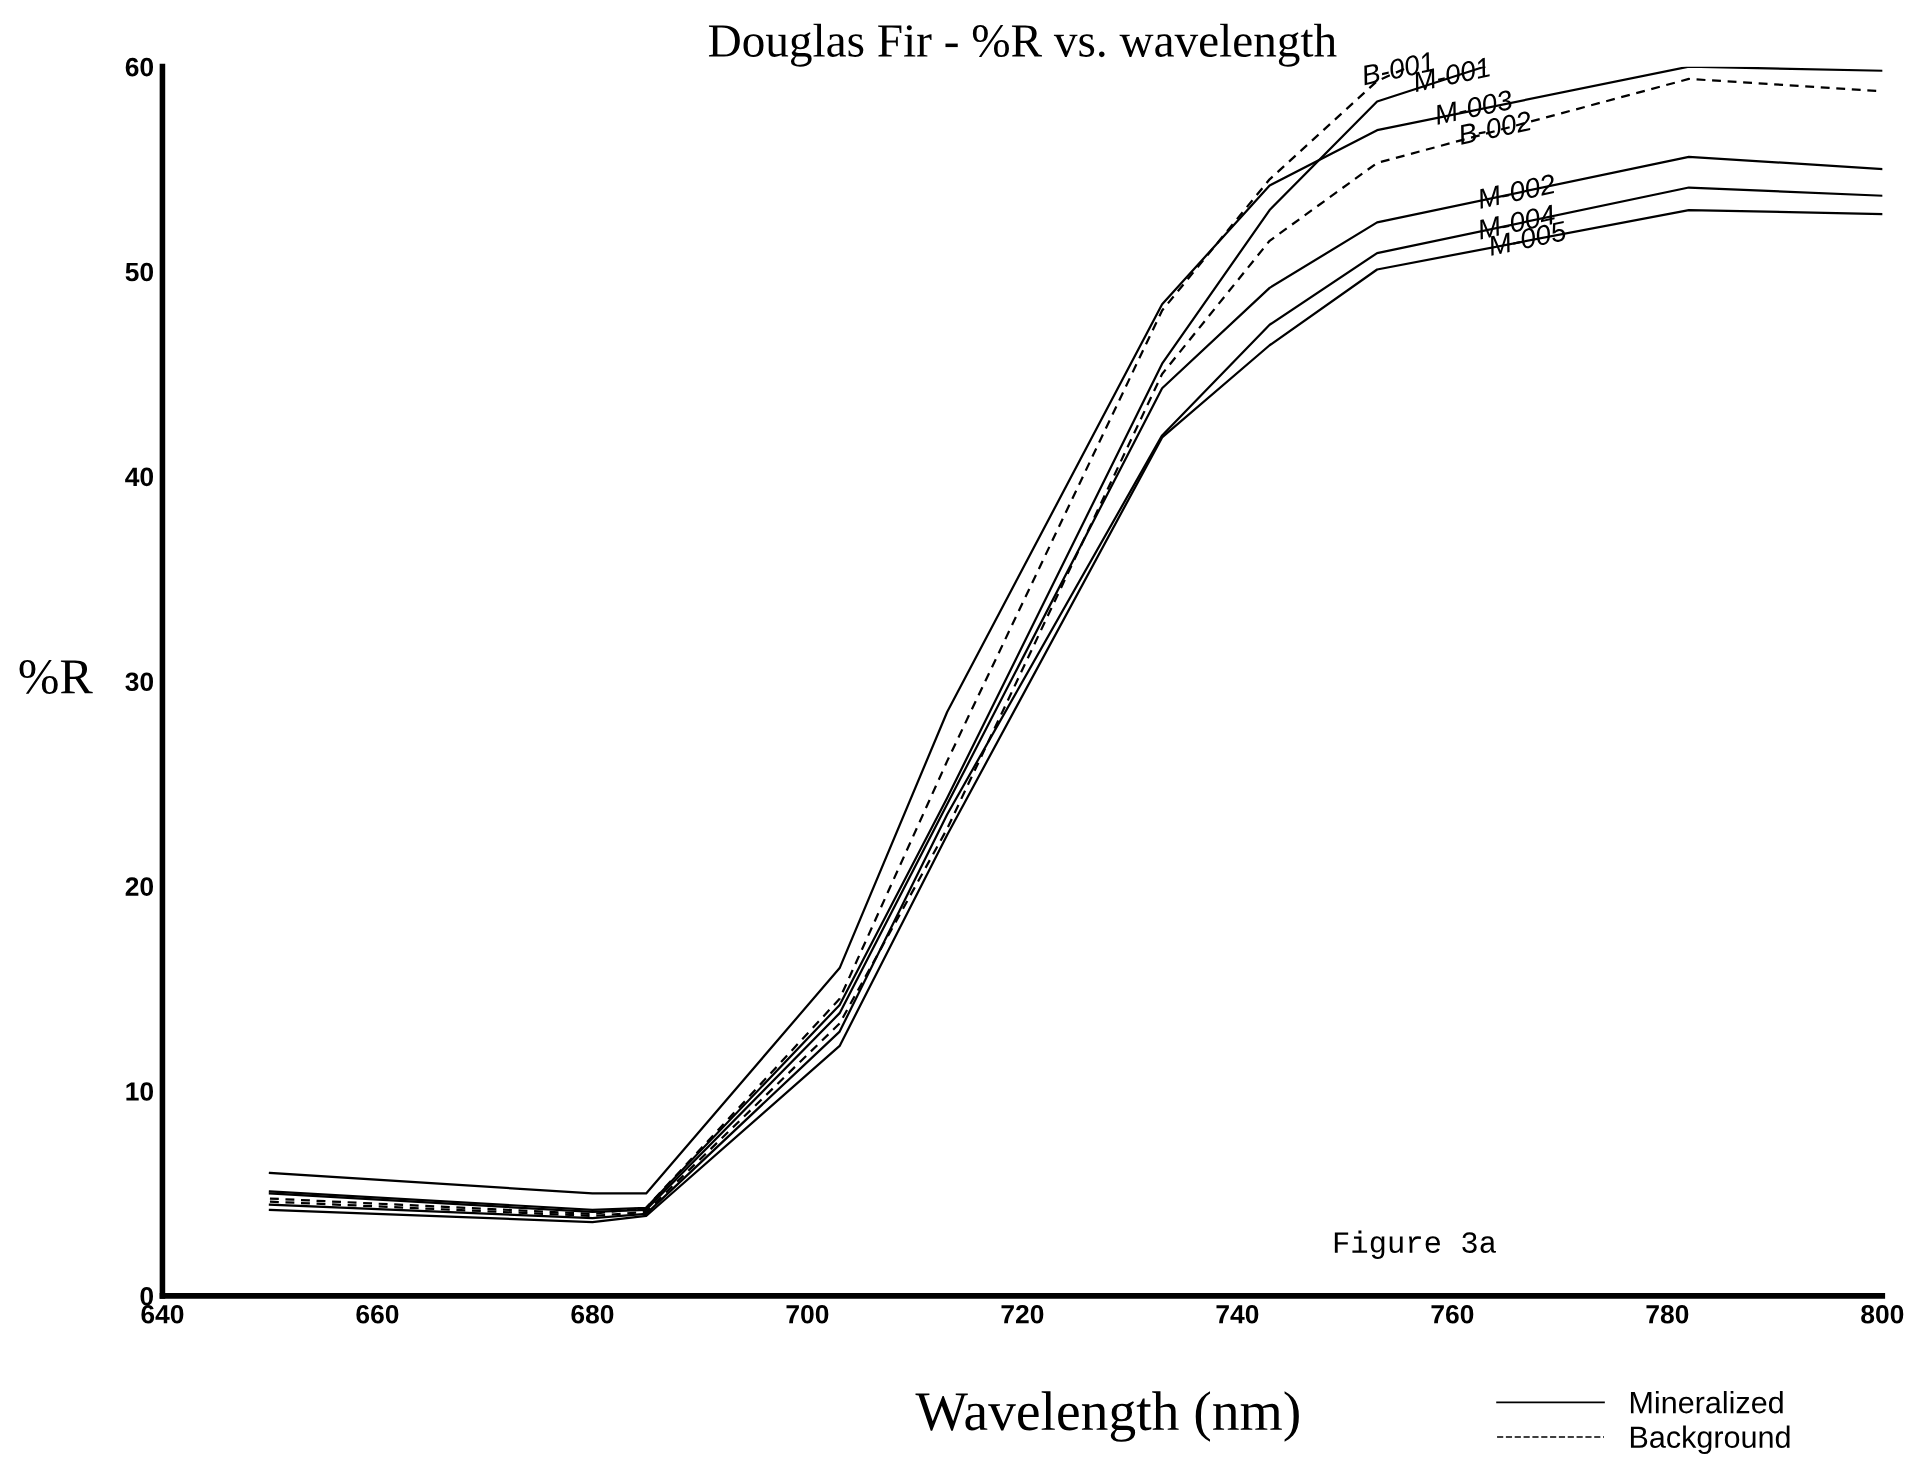 The width and height of the screenshot is (1911, 1481). What do you see at coordinates (139, 886) in the screenshot?
I see `y-tick-label: 20` at bounding box center [139, 886].